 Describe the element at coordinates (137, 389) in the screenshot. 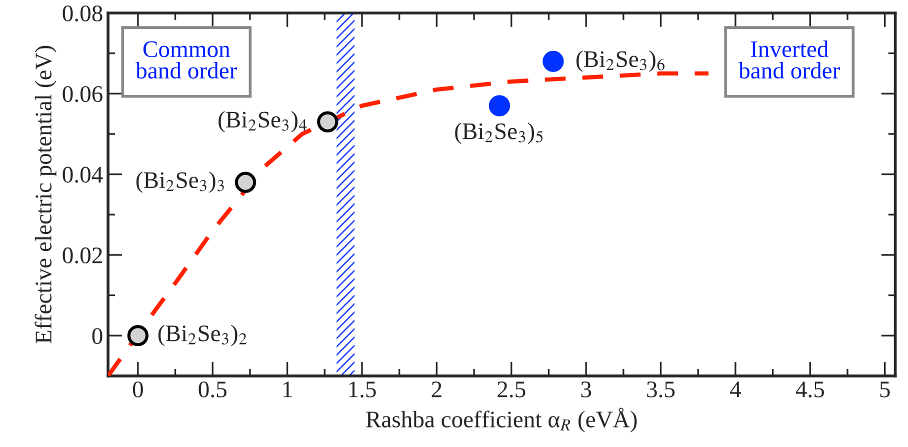

I see `x-tick-label: 0` at that location.